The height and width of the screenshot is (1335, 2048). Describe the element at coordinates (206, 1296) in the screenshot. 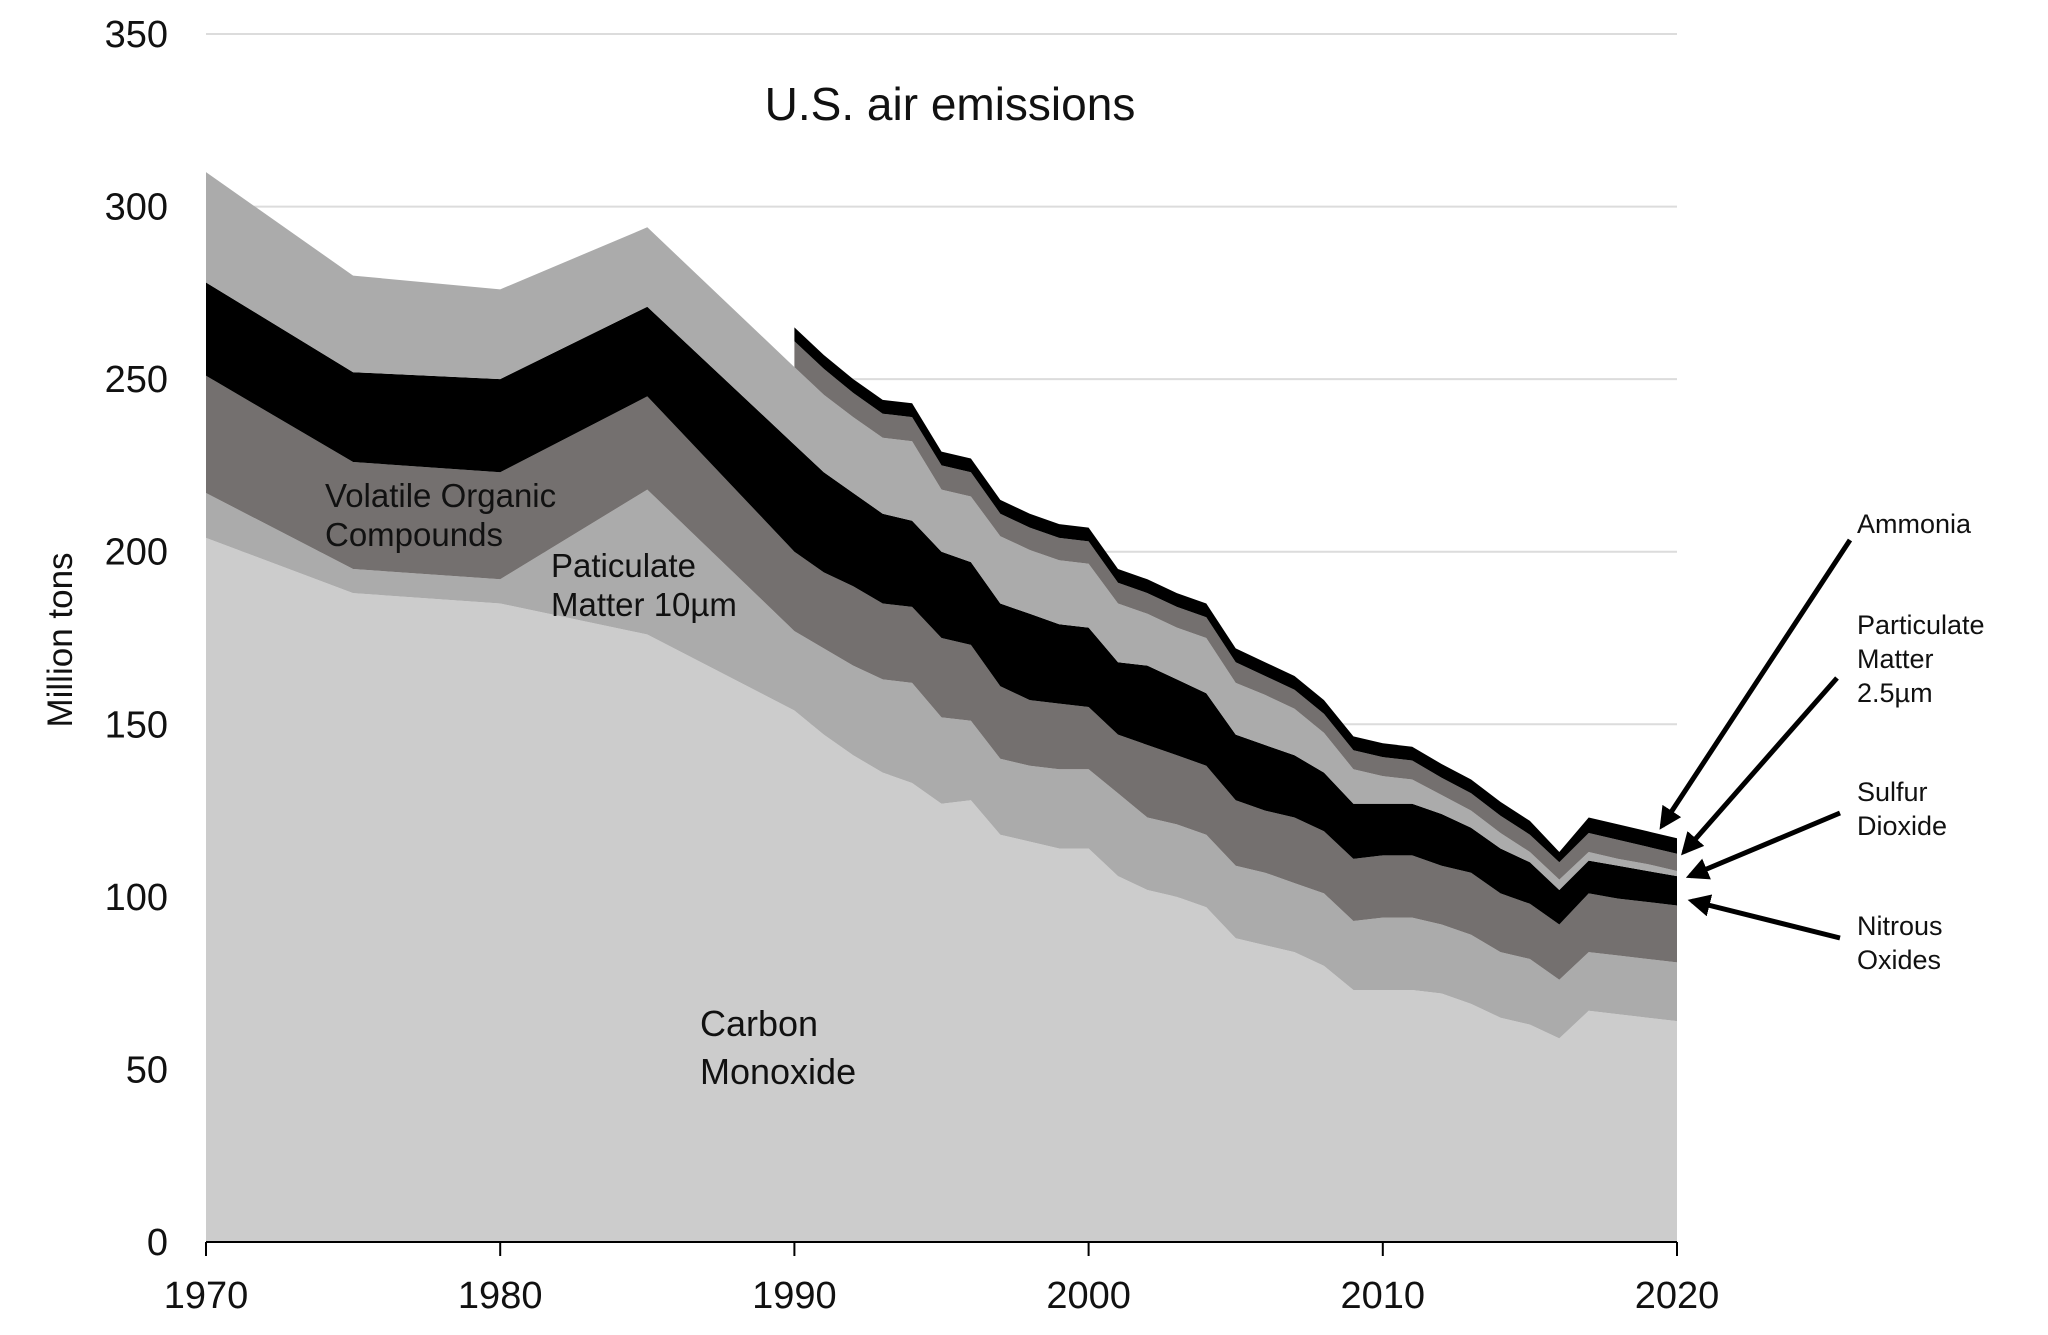

I see `x-tick-label: 1970` at that location.